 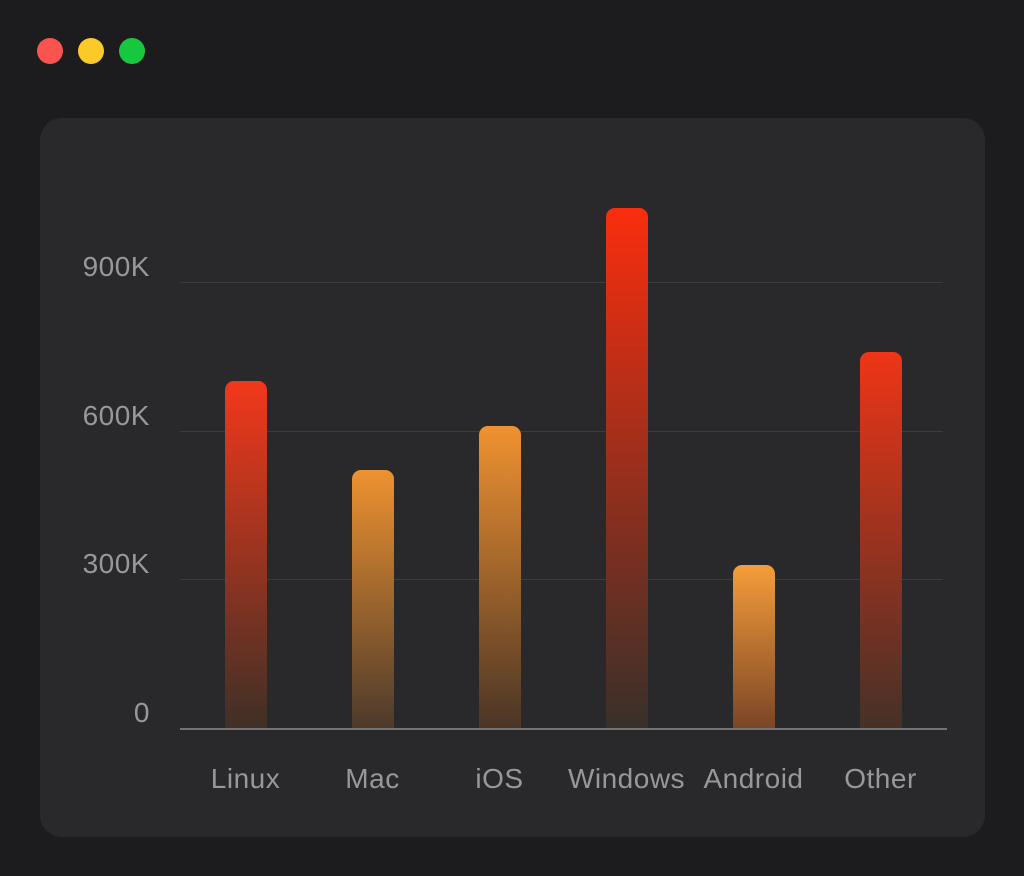 What do you see at coordinates (561, 431) in the screenshot?
I see `gridline-600K` at bounding box center [561, 431].